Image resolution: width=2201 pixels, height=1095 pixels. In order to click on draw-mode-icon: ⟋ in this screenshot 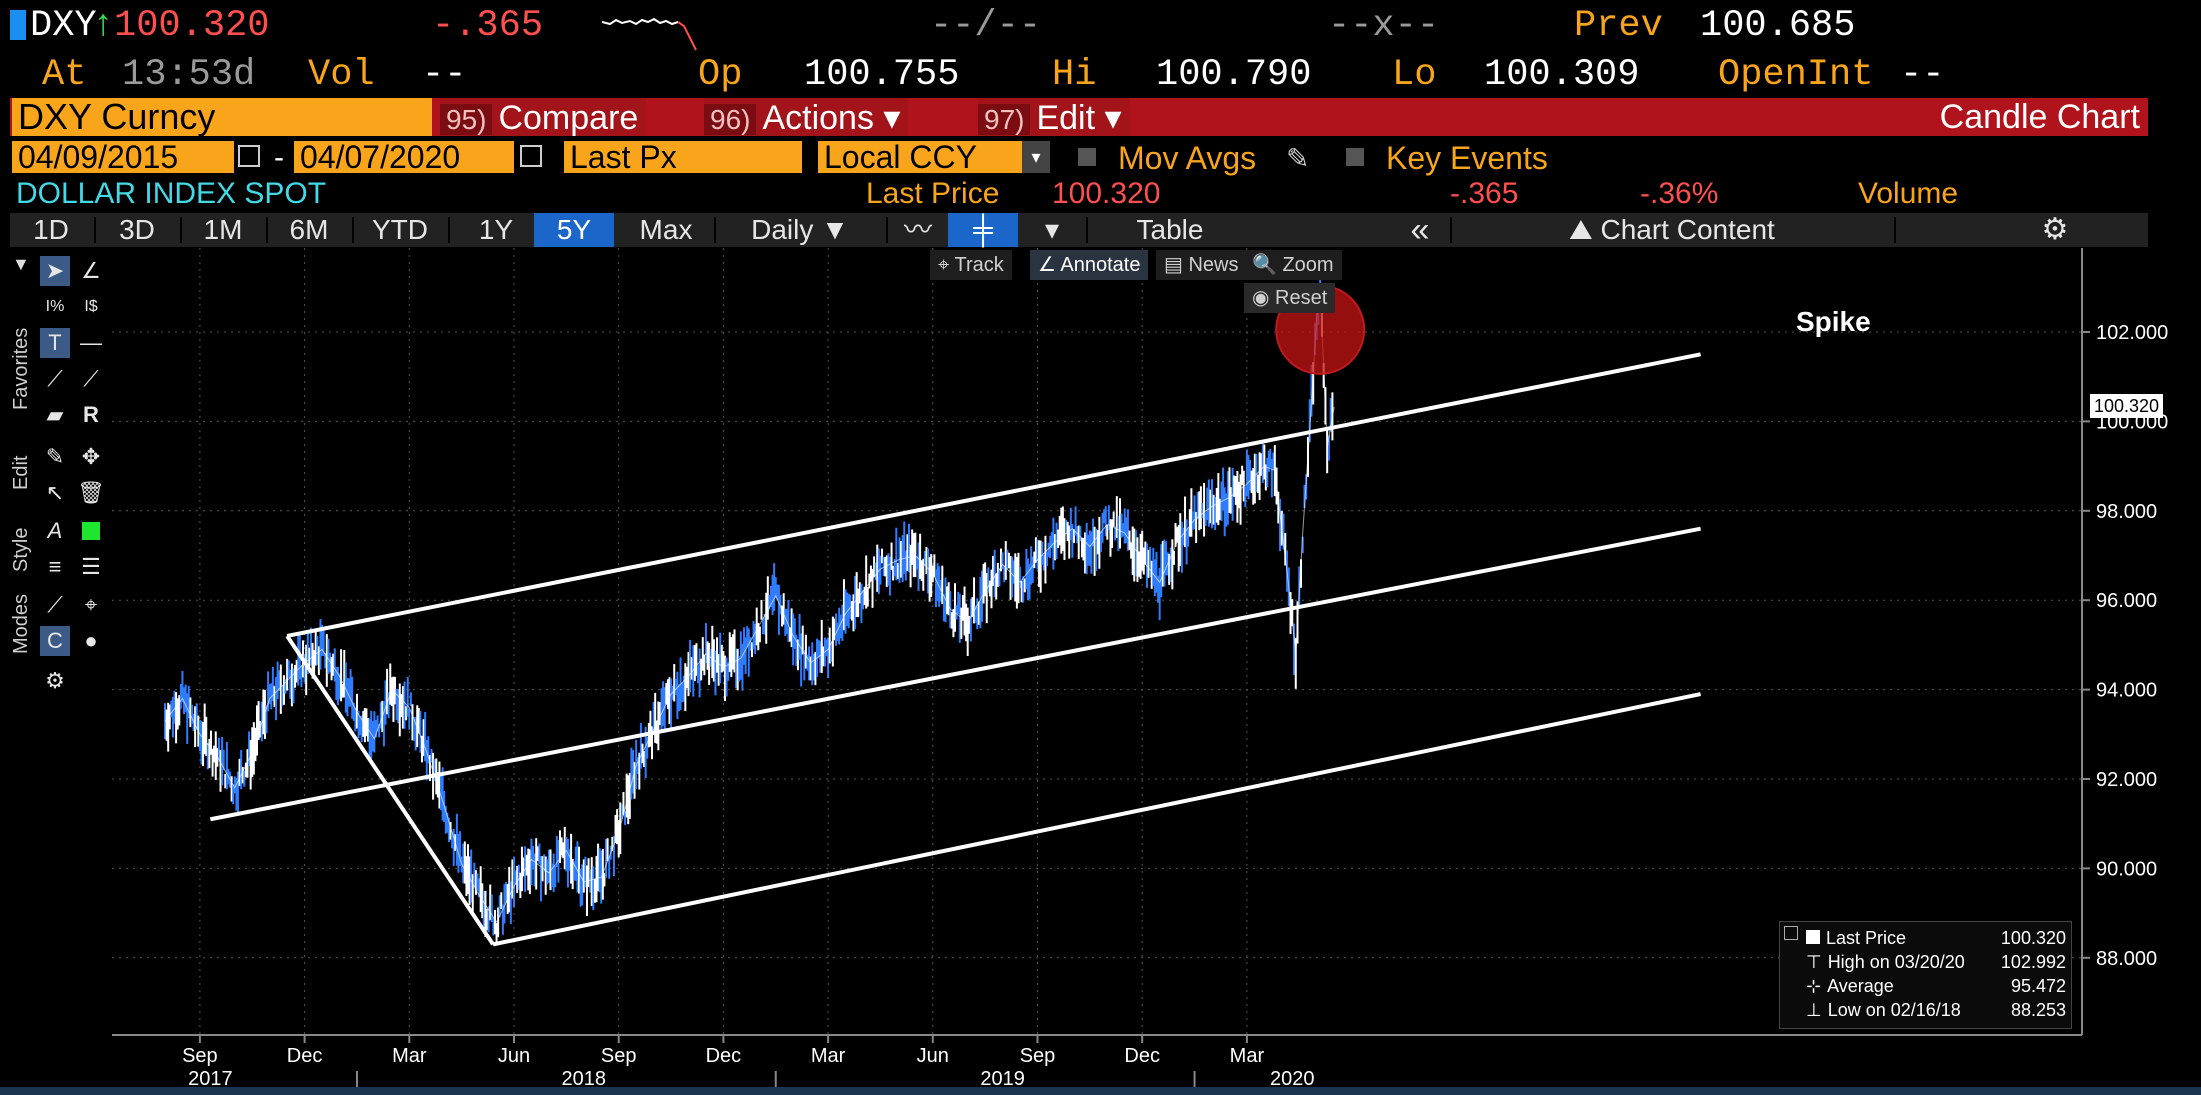, I will do `click(55, 604)`.